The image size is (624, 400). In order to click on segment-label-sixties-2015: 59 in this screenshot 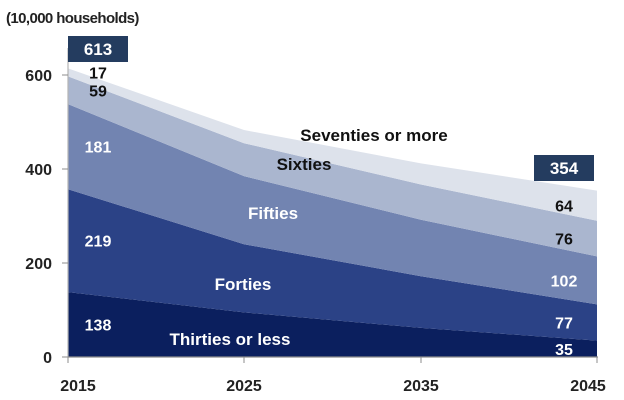, I will do `click(98, 91)`.